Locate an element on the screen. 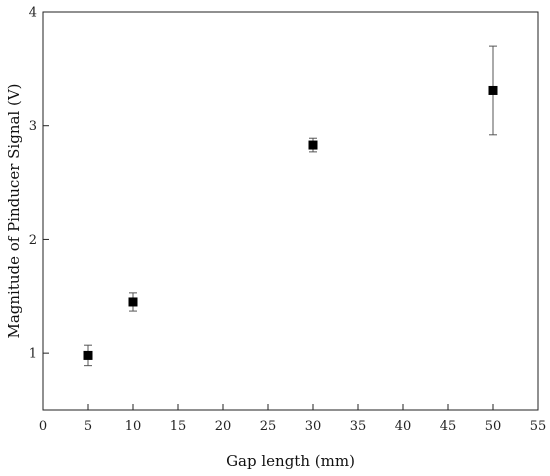 The image size is (550, 476). x-axis-label: Gap length (mm) is located at coordinates (290, 461).